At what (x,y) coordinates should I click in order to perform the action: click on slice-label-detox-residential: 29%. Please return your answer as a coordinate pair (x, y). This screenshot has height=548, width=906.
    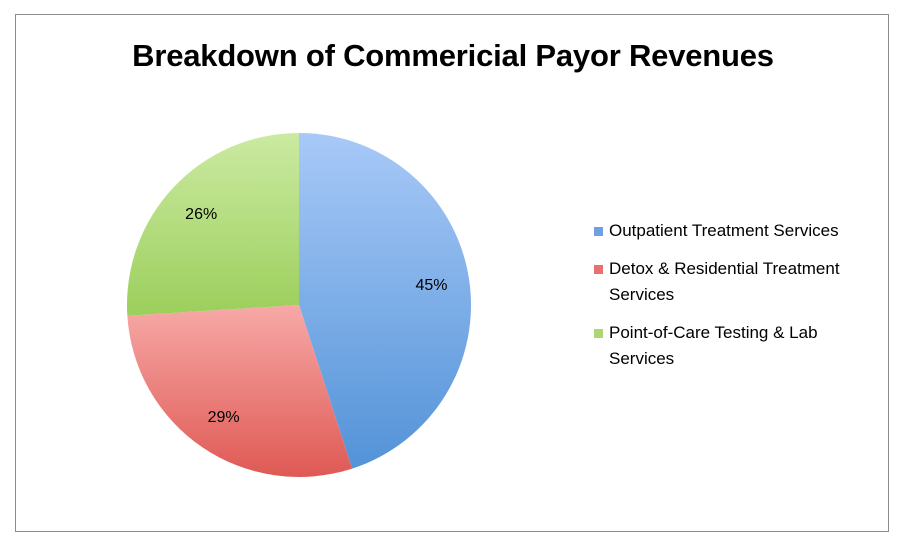
    Looking at the image, I should click on (224, 417).